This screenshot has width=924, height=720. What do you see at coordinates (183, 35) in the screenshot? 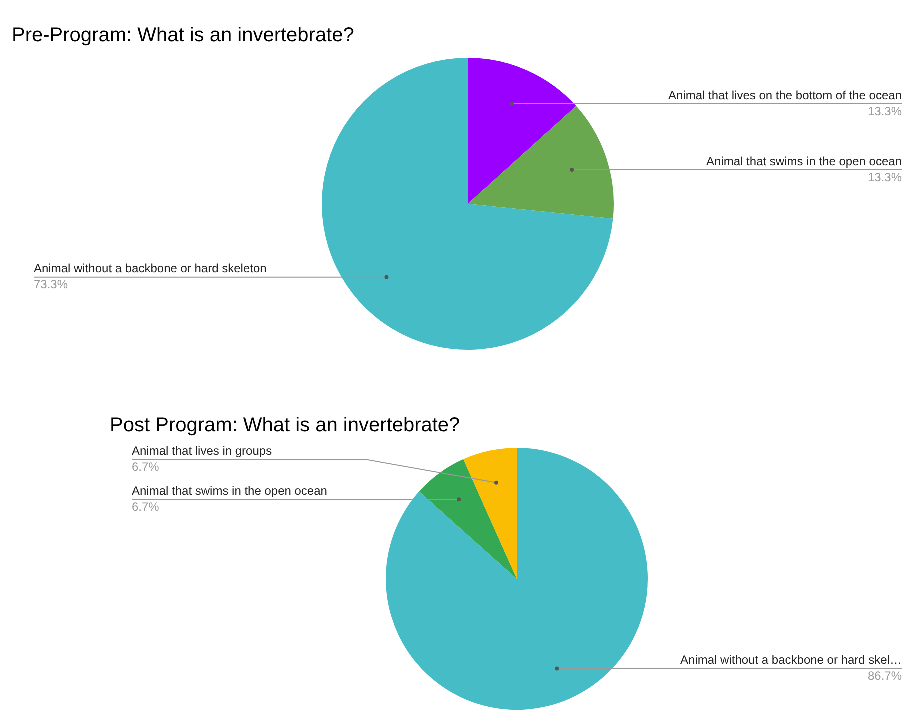
I see `chart-title: Pre-Program: What is an invertebrate?` at bounding box center [183, 35].